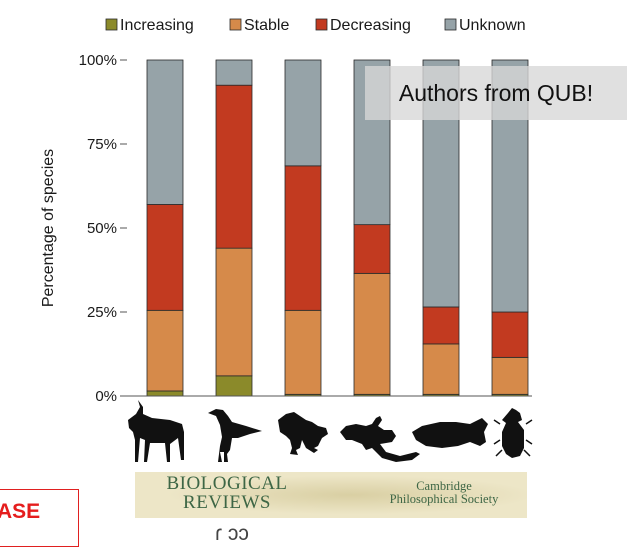 The width and height of the screenshot is (635, 547). Describe the element at coordinates (232, 533) in the screenshot. I see `bottom-partial-text: ɾ ɔɔ` at that location.